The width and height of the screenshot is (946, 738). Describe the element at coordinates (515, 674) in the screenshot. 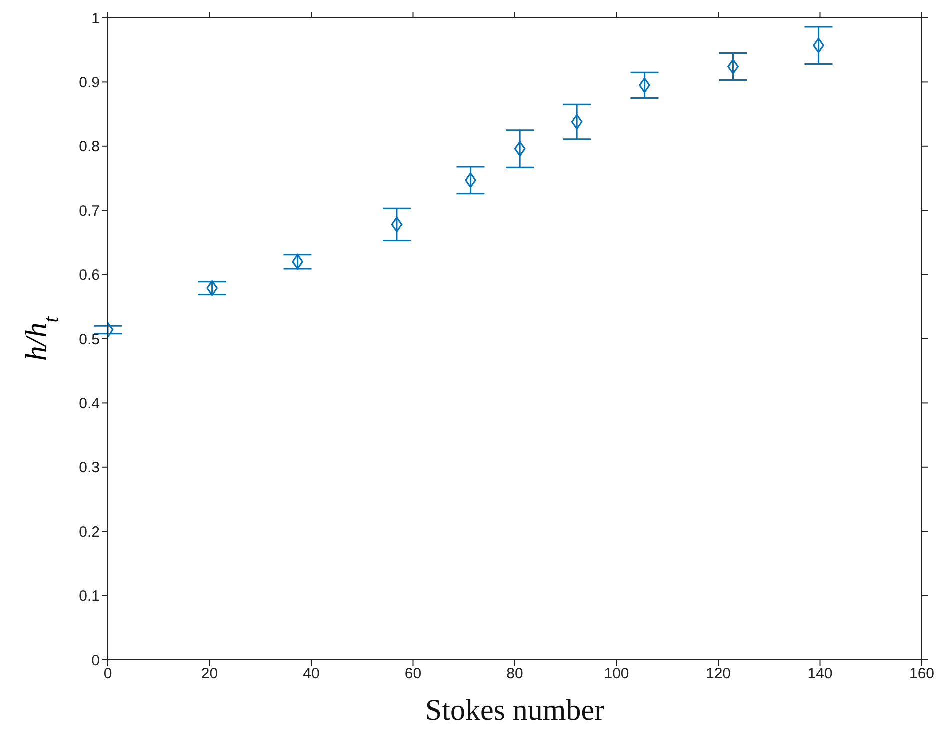

I see `x-tick-label: 80` at that location.